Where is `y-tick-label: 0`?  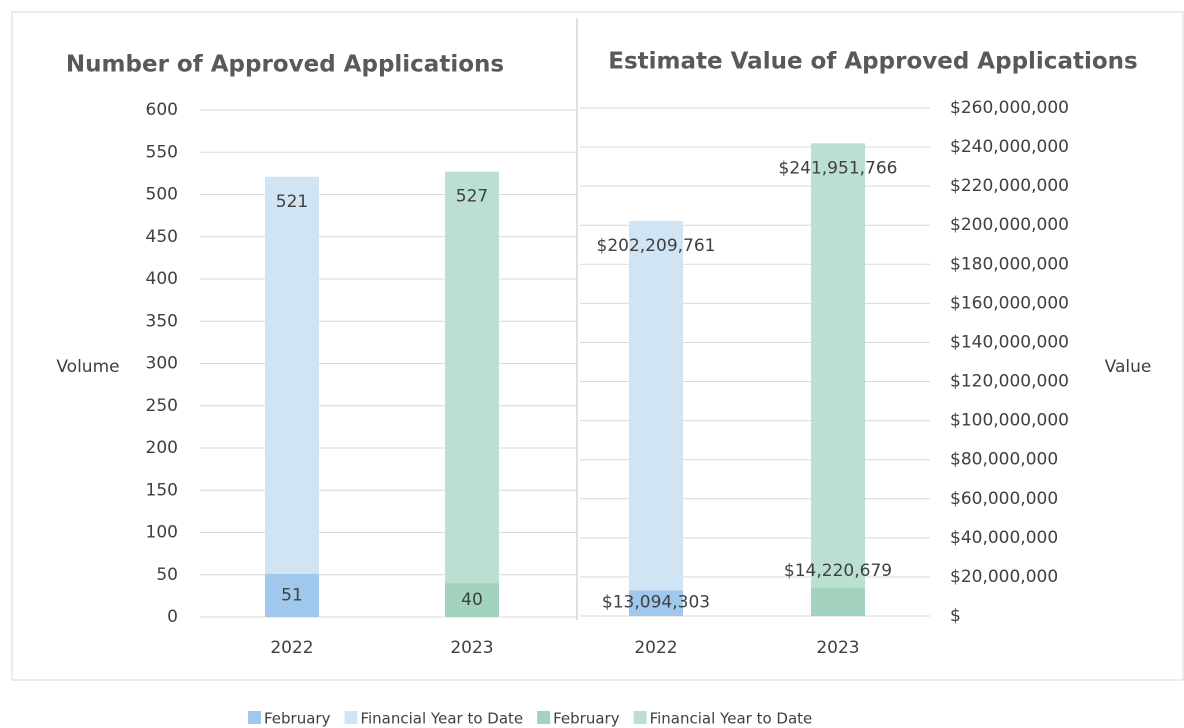
y-tick-label: 0 is located at coordinates (172, 617).